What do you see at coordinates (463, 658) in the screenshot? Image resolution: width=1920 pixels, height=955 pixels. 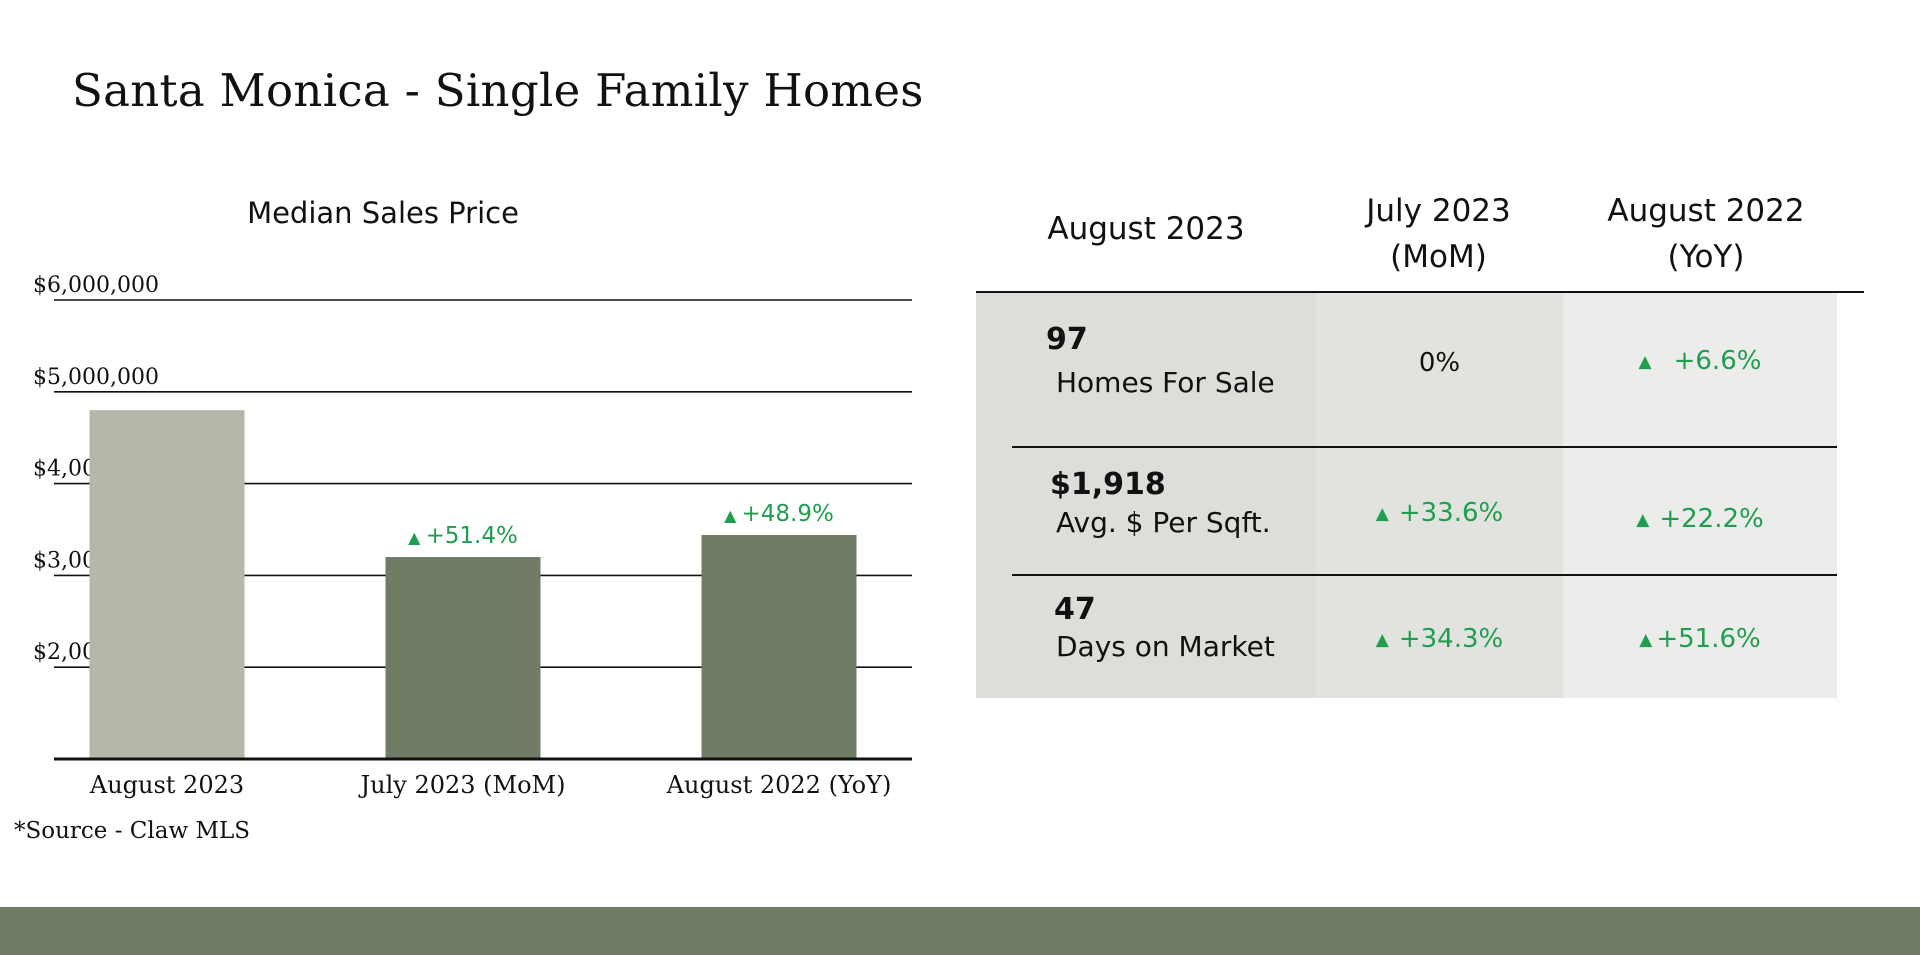 I see `bar-july-2023-mom` at bounding box center [463, 658].